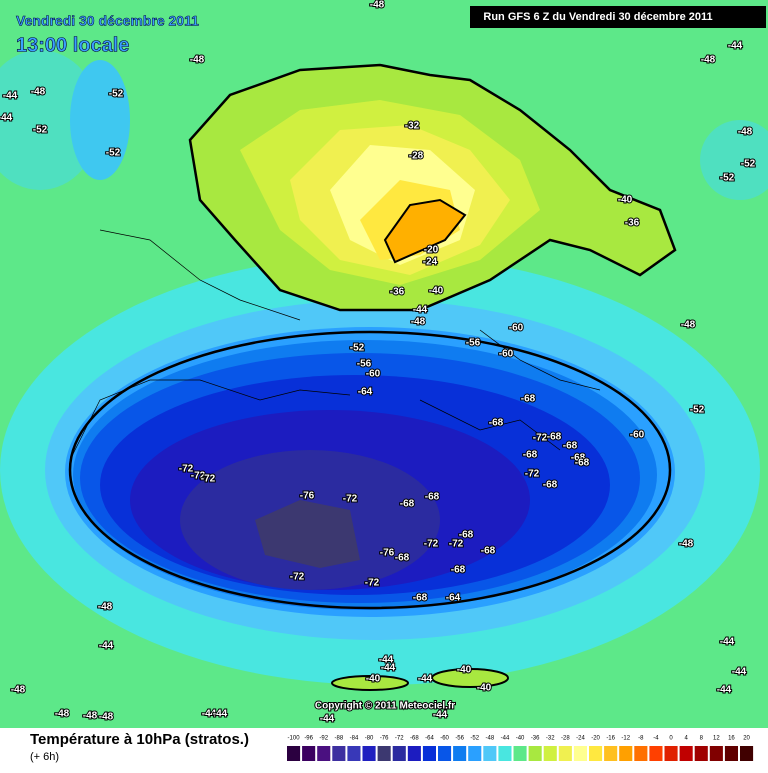  Describe the element at coordinates (716, 739) in the screenshot. I see `legend-label: 12` at that location.